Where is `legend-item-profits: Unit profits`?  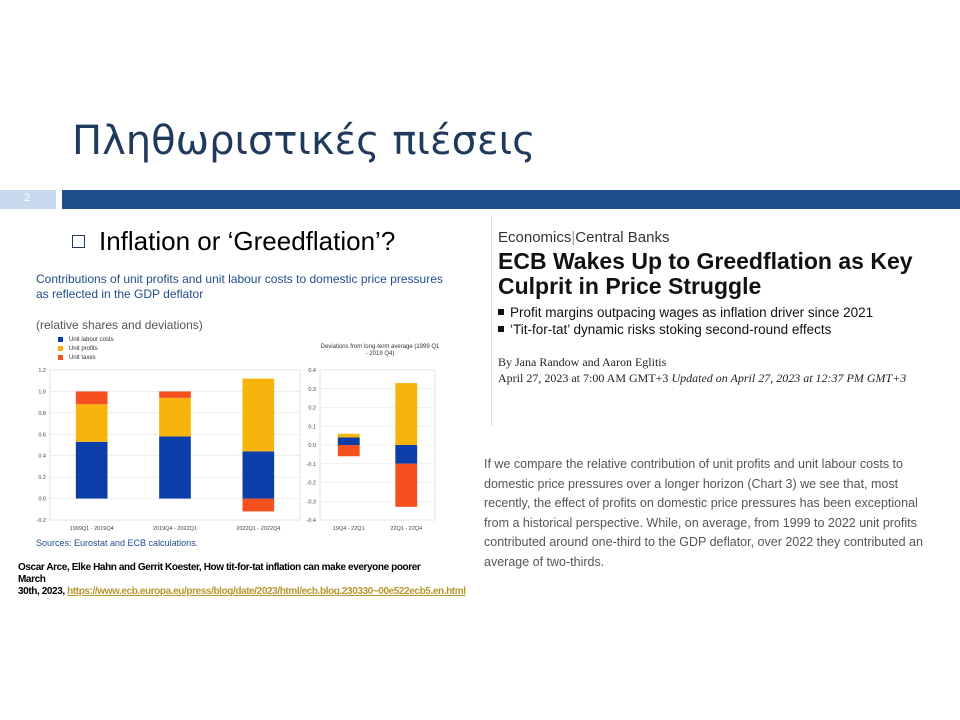
legend-item-profits: Unit profits is located at coordinates (86, 349).